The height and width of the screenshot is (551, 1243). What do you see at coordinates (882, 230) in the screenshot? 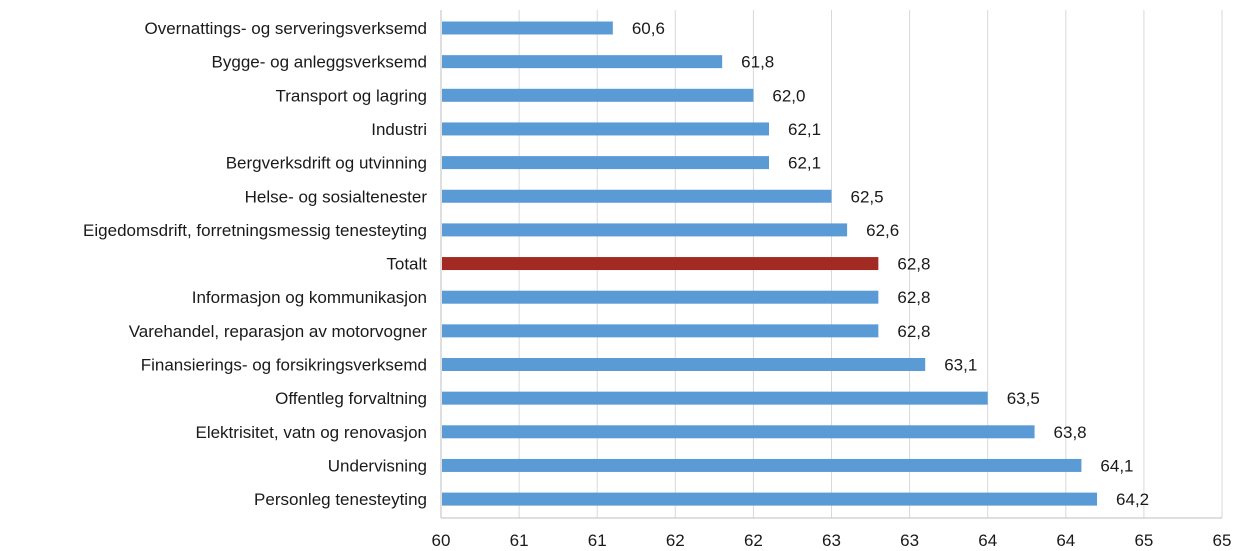
I see `data-label: 62,6` at bounding box center [882, 230].